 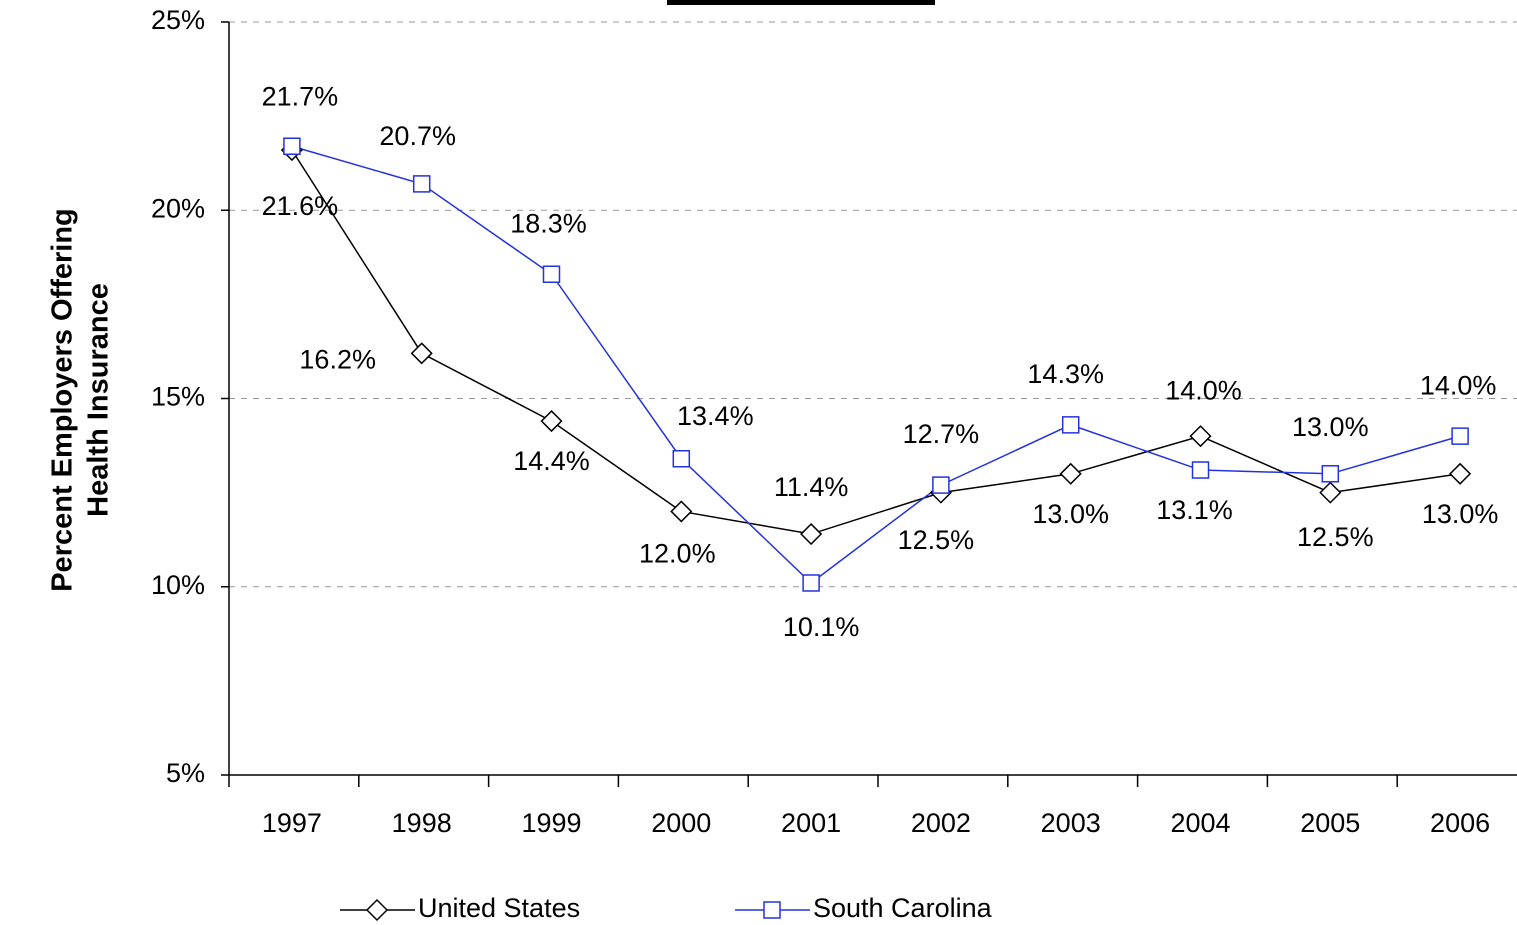 What do you see at coordinates (551, 823) in the screenshot?
I see `x-tick-label: 1999` at bounding box center [551, 823].